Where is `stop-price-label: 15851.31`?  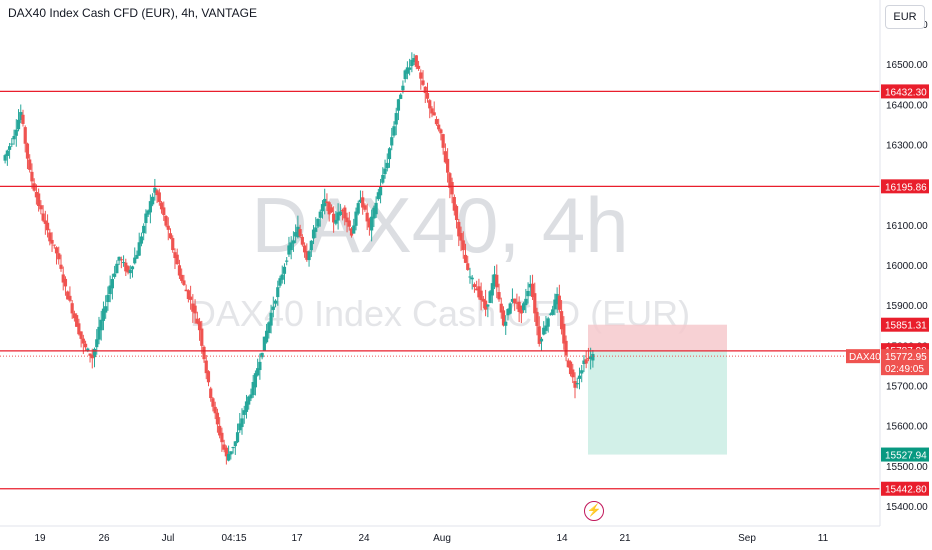
stop-price-label: 15851.31 is located at coordinates (906, 326).